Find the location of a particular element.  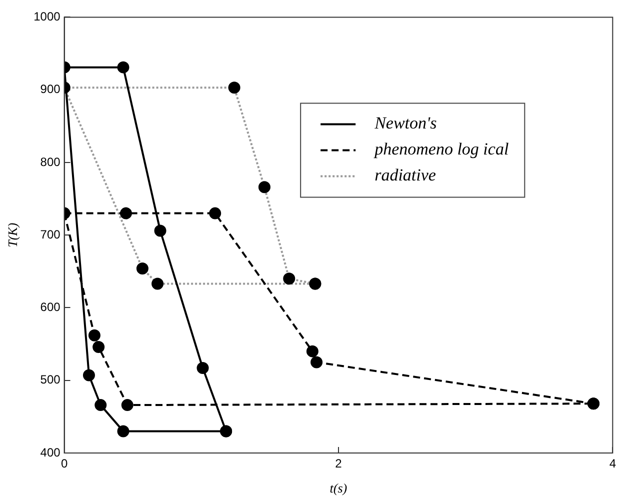

y-tick-label: 1000 is located at coordinates (47, 17).